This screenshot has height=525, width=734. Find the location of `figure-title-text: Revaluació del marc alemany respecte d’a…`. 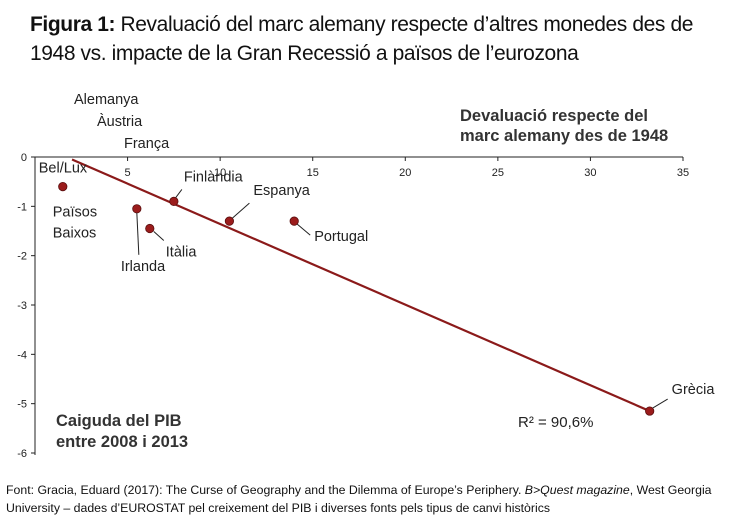

figure-title-text: Revaluació del marc alemany respecte d’a… is located at coordinates (361, 39).